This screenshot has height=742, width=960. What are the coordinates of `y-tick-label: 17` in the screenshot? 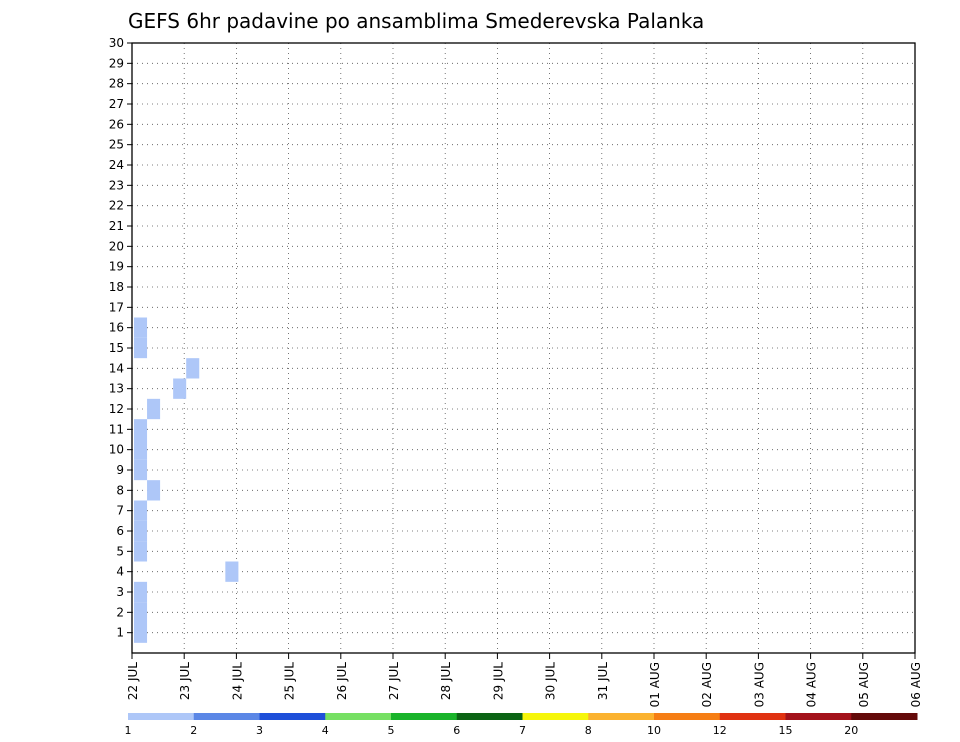 It's located at (116, 307).